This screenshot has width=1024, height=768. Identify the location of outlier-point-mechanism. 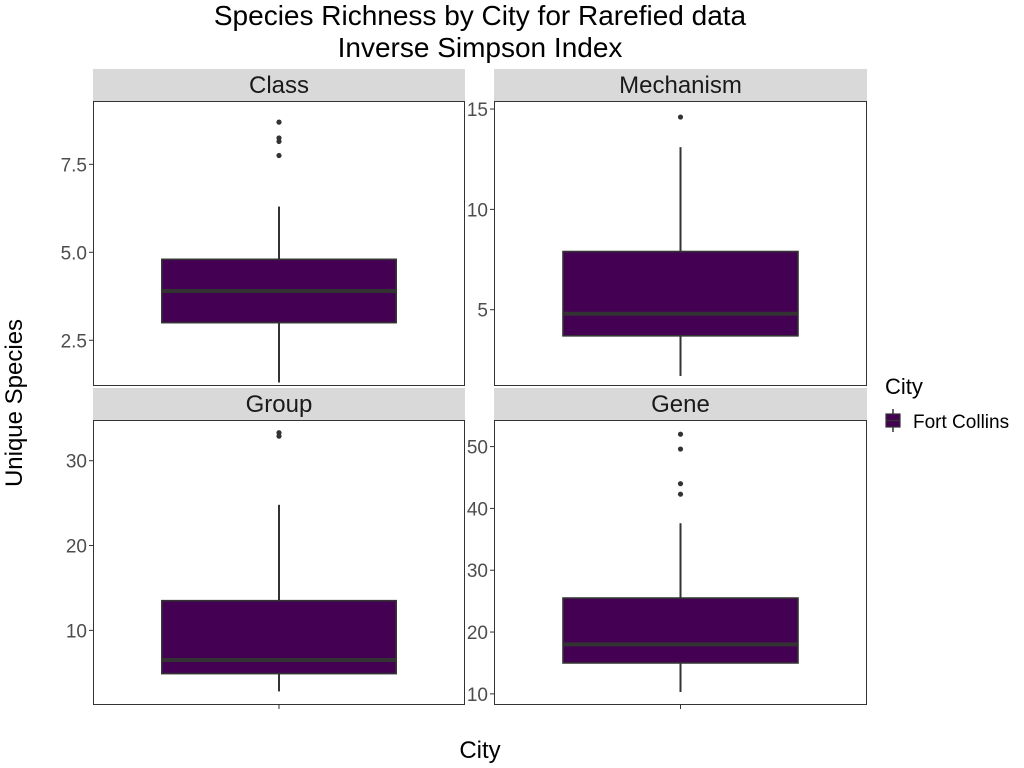
(680, 117).